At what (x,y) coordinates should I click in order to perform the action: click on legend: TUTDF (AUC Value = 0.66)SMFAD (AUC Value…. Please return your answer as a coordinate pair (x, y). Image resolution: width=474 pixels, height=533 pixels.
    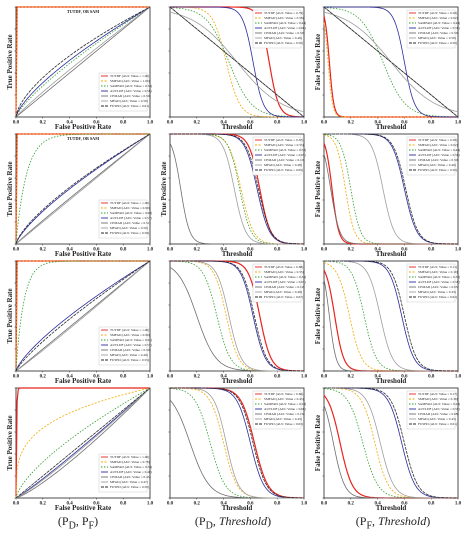
    Looking at the image, I should click on (279, 410).